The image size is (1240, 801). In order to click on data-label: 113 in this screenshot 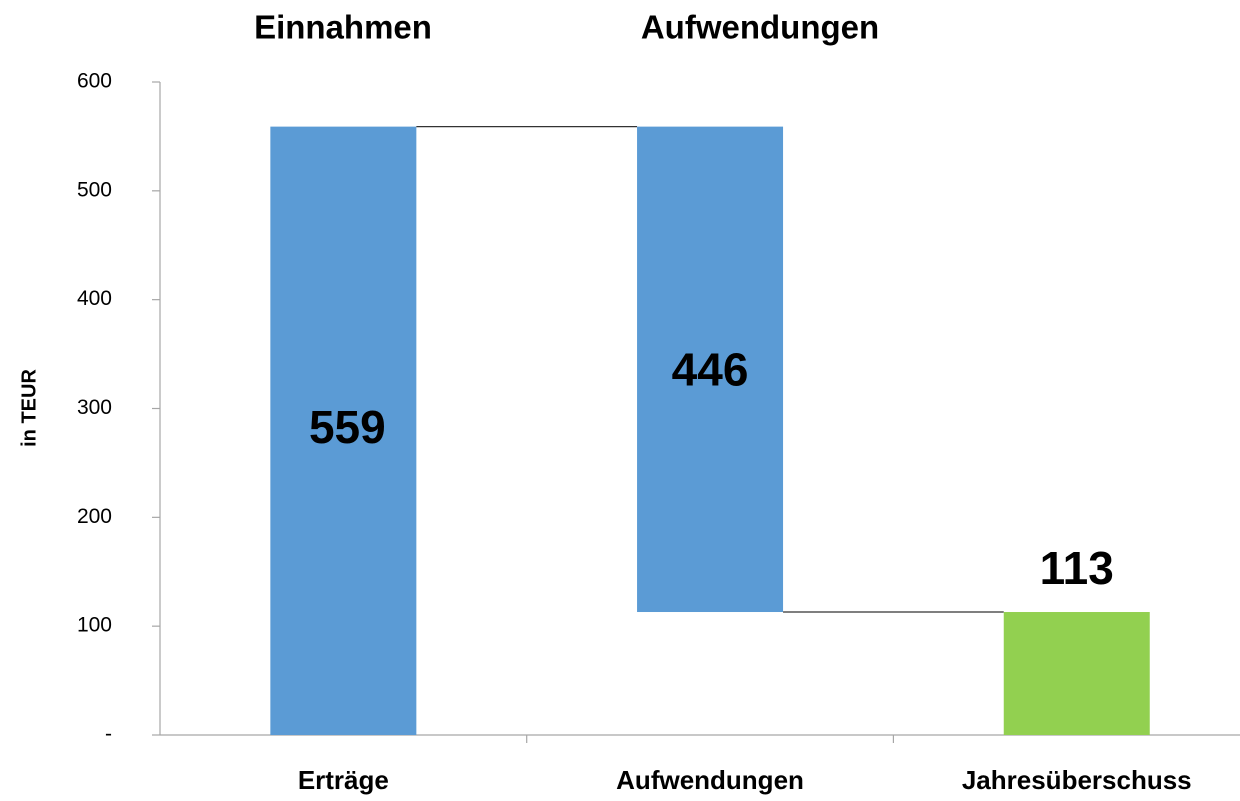, I will do `click(1077, 568)`.